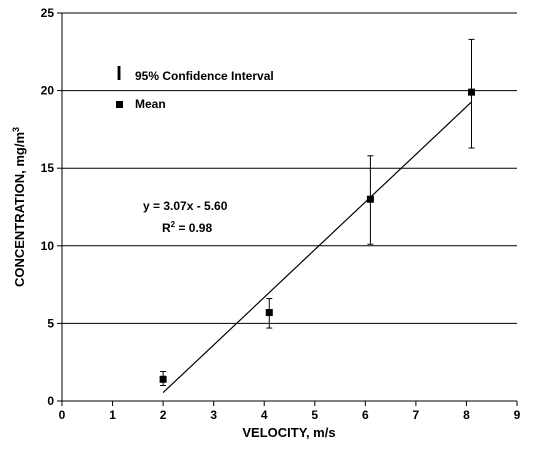 The image size is (534, 451). I want to click on r-squared-sup: 2, so click(173, 224).